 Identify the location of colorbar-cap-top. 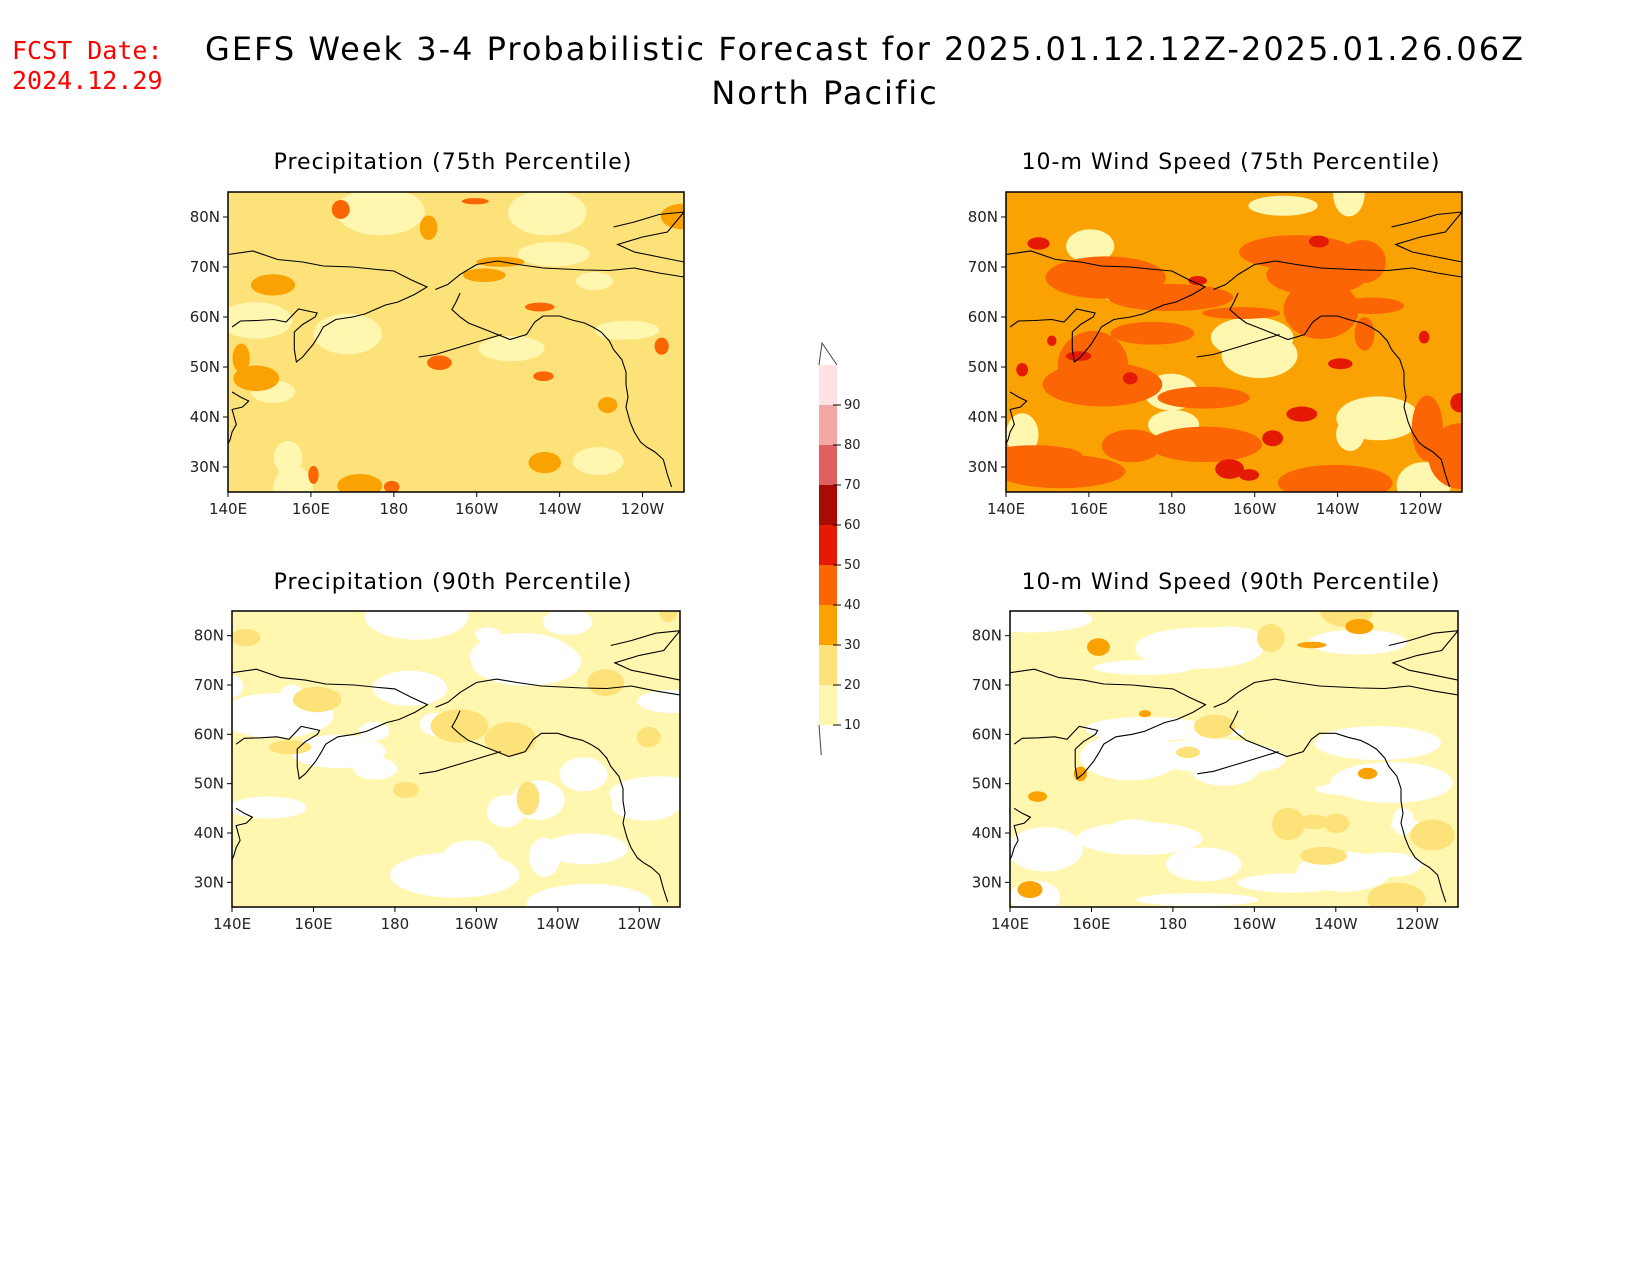
(828, 353).